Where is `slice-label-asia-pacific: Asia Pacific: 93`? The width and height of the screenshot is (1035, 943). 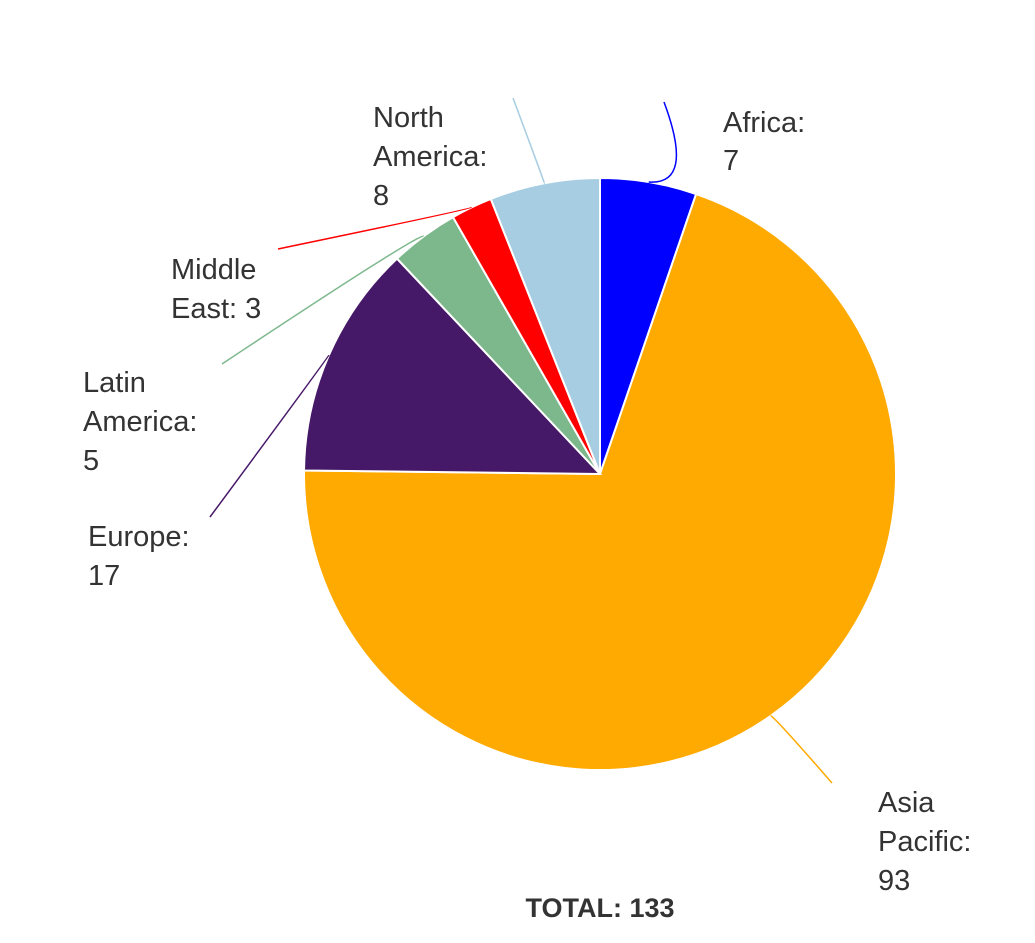
slice-label-asia-pacific: Asia Pacific: 93 is located at coordinates (924, 842).